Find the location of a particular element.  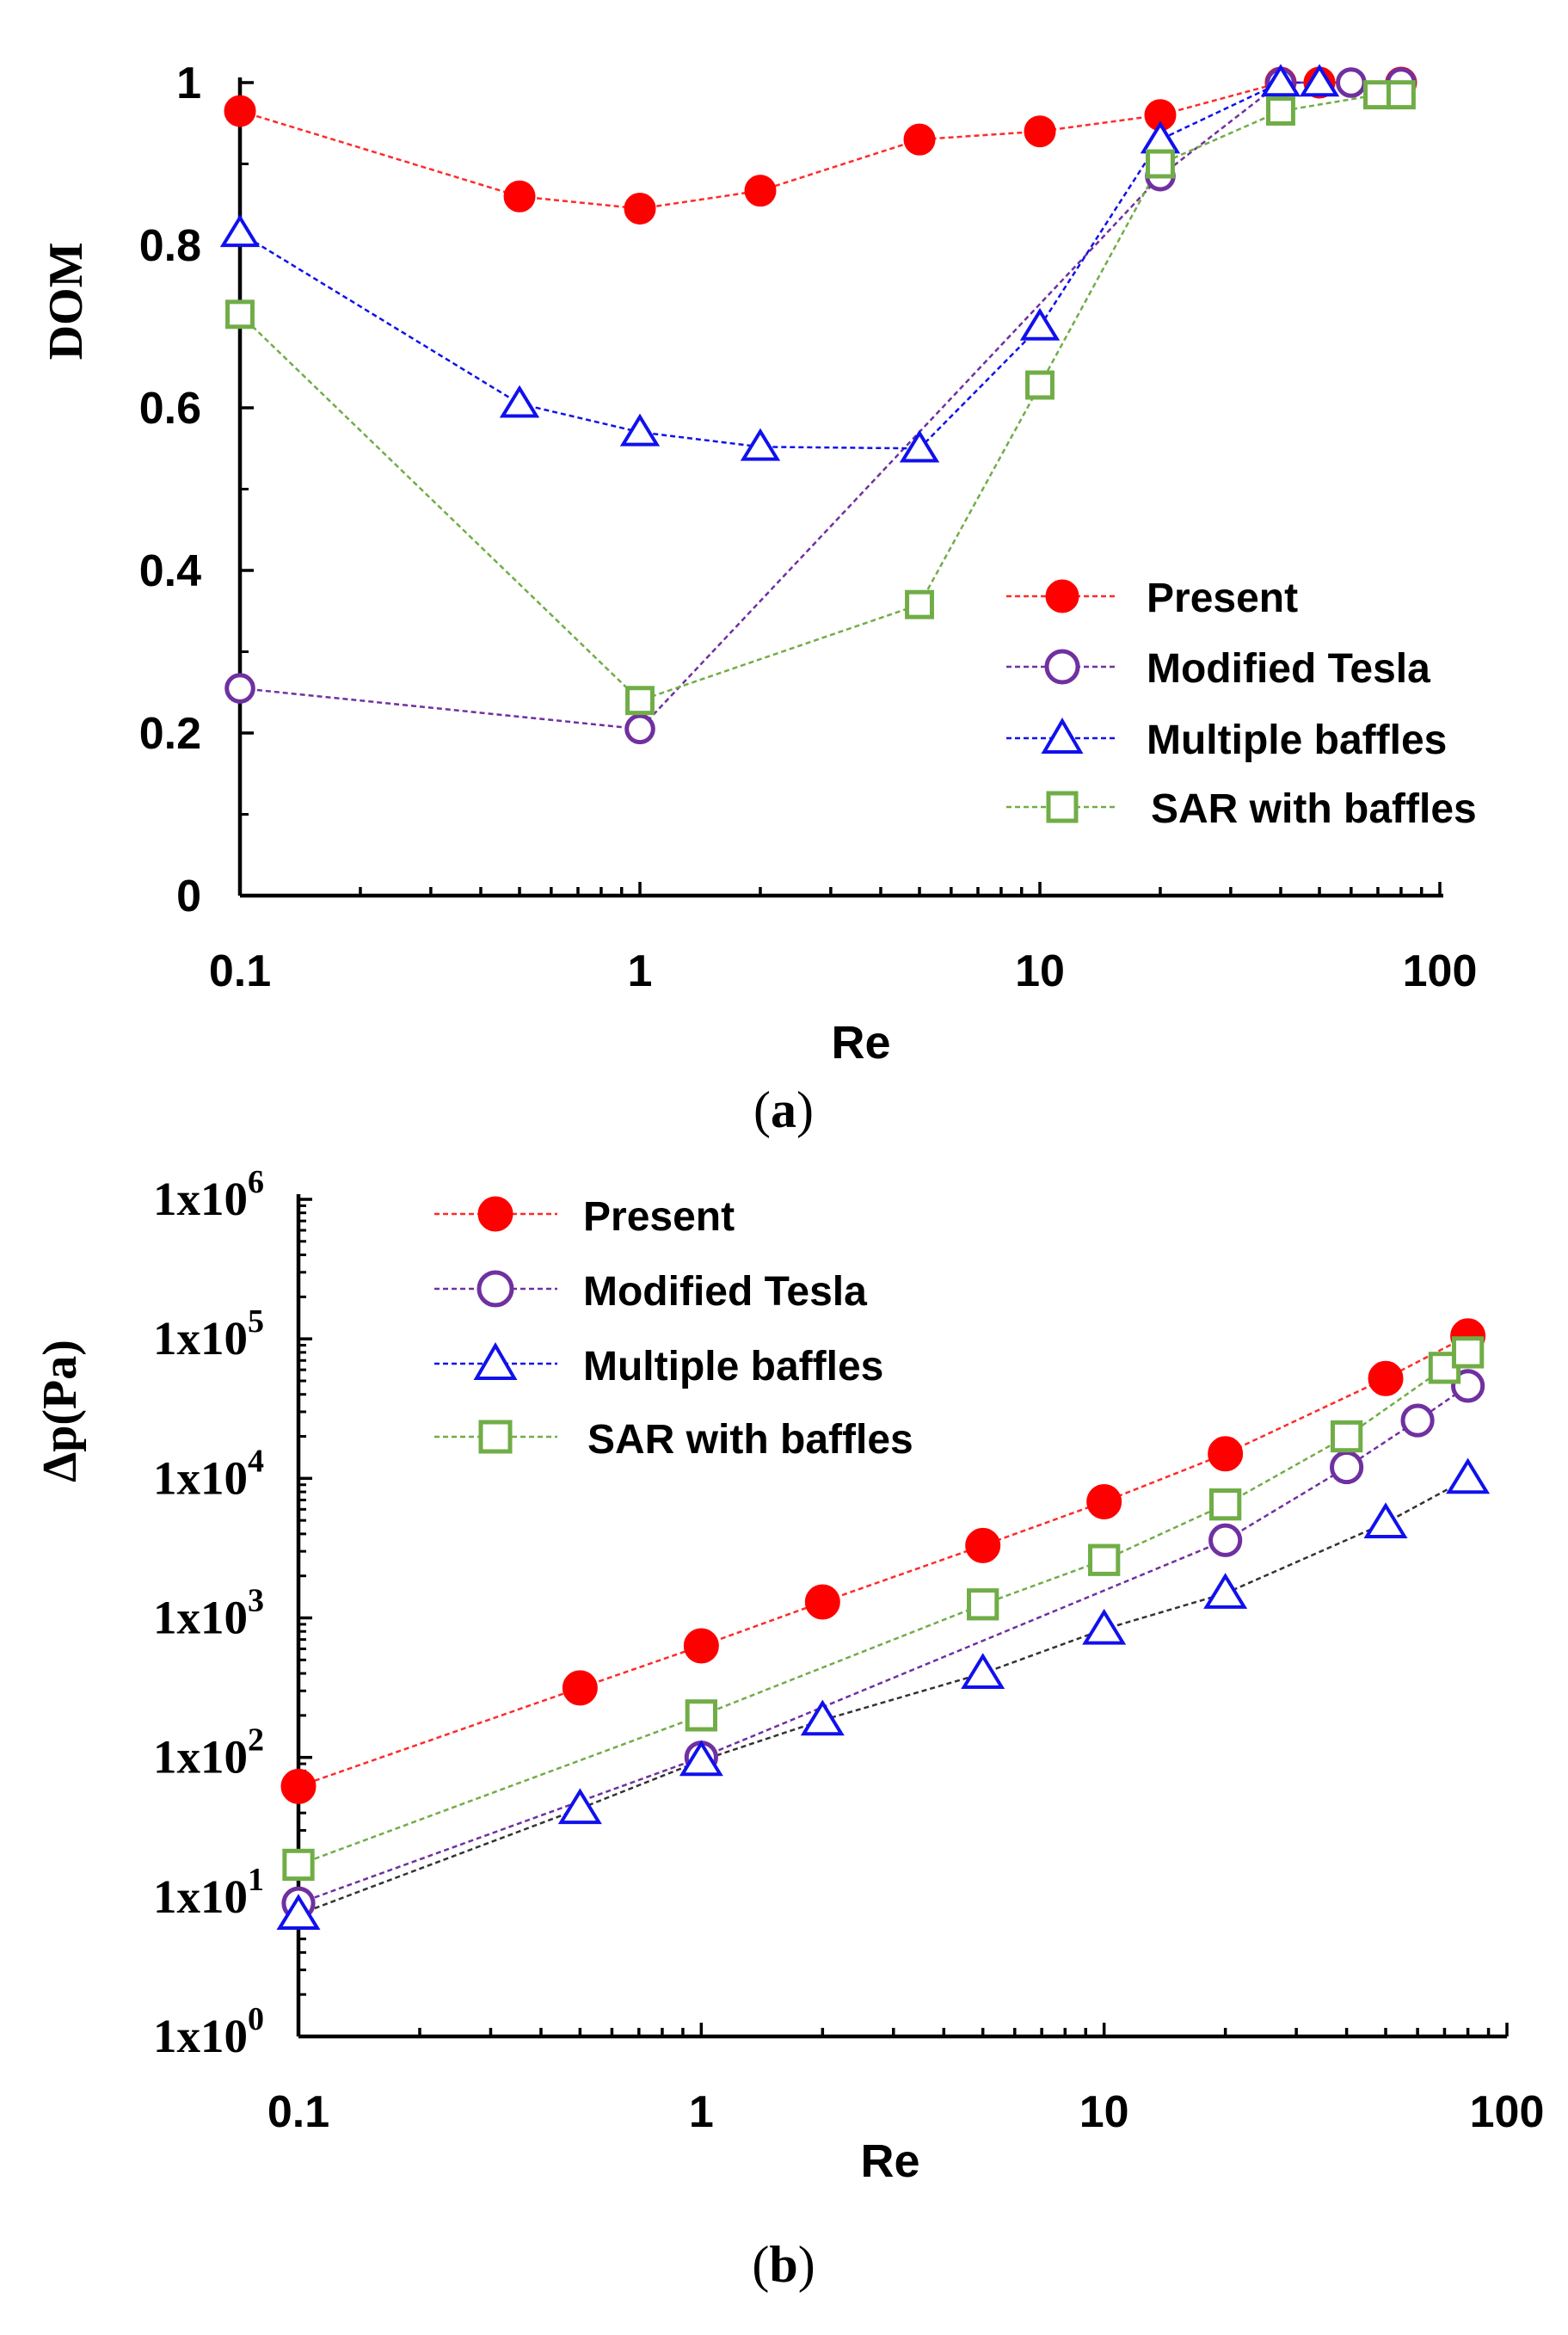

legend-entry-sar-with-baffles: SAR with baffles is located at coordinates (1241, 809).